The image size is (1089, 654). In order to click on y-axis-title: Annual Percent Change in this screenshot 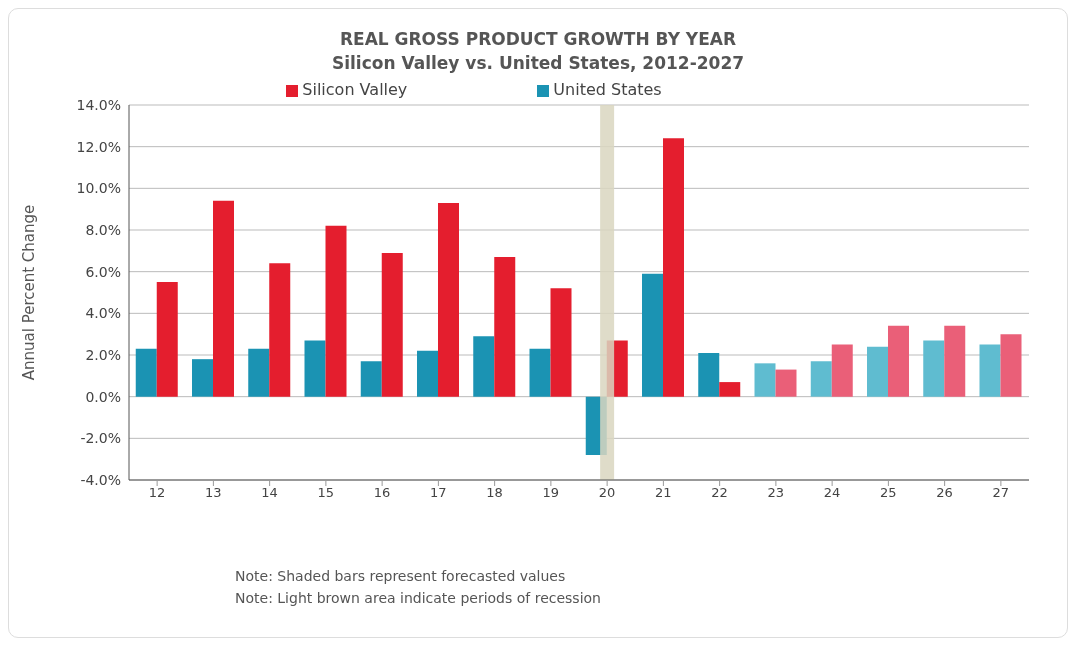, I will do `click(29, 292)`.